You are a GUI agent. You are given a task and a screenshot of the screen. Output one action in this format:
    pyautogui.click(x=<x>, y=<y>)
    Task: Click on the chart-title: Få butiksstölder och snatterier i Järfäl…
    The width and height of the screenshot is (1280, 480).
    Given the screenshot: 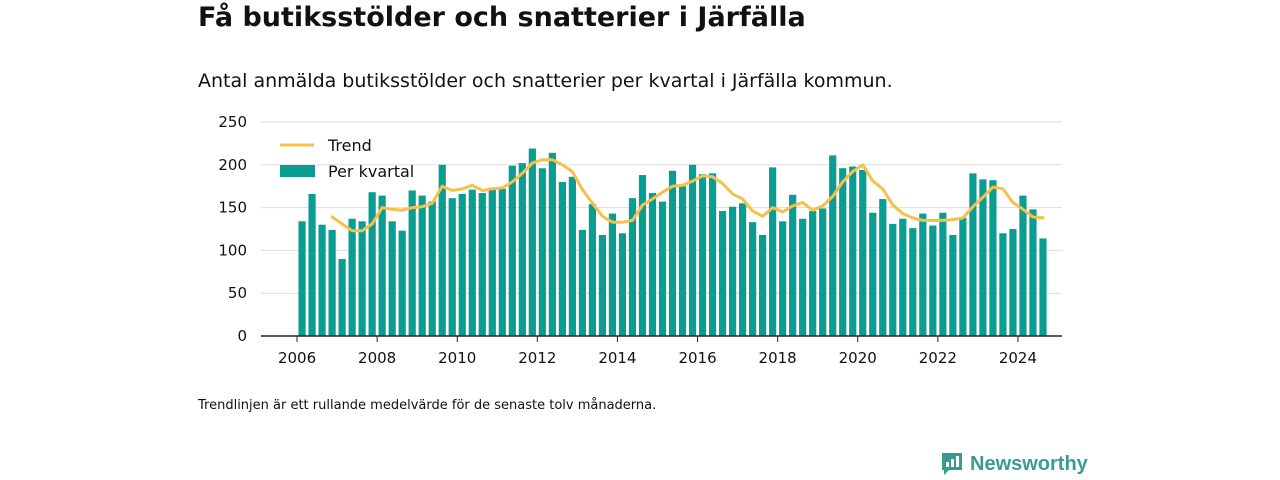 What is the action you would take?
    pyautogui.click(x=502, y=17)
    